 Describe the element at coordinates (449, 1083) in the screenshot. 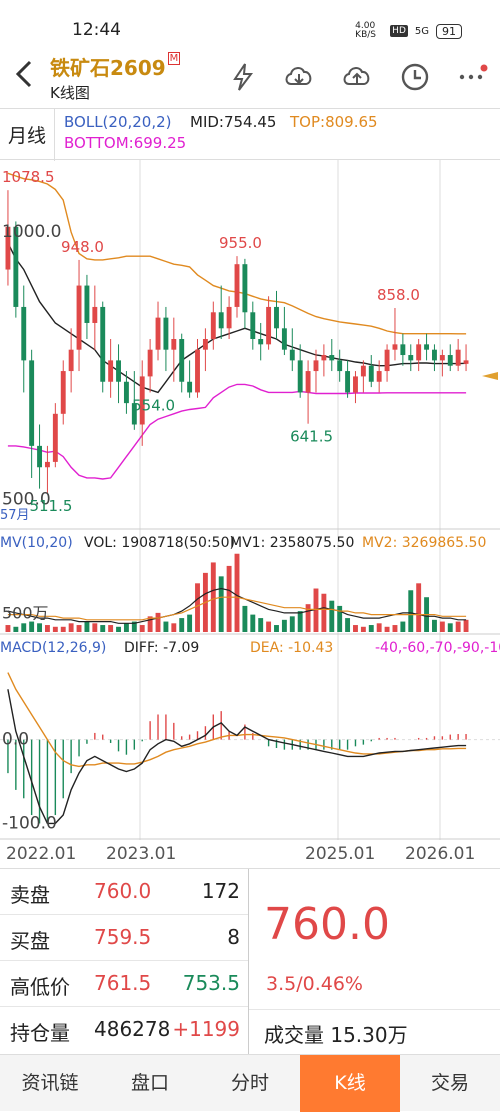

I see `tab-trade: 交易` at that location.